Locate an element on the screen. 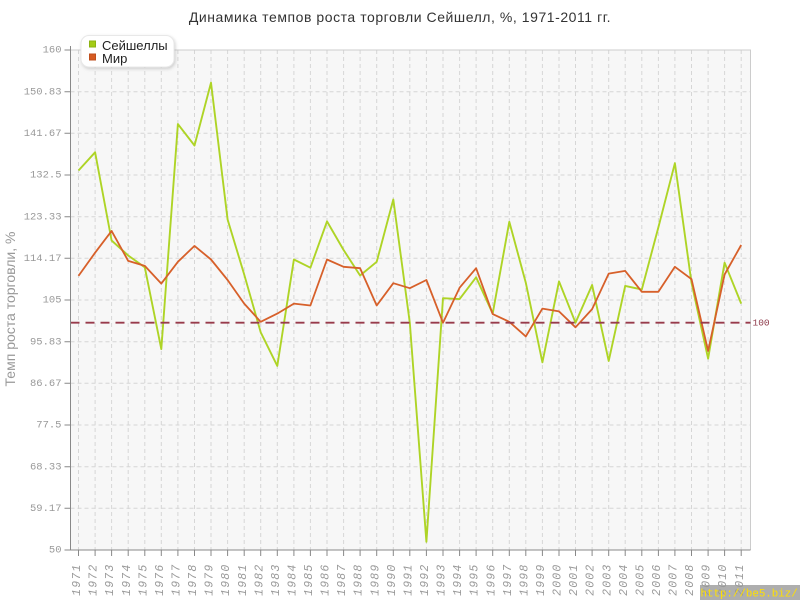 The width and height of the screenshot is (800, 605). svg-text: 1978 is located at coordinates (193, 580).